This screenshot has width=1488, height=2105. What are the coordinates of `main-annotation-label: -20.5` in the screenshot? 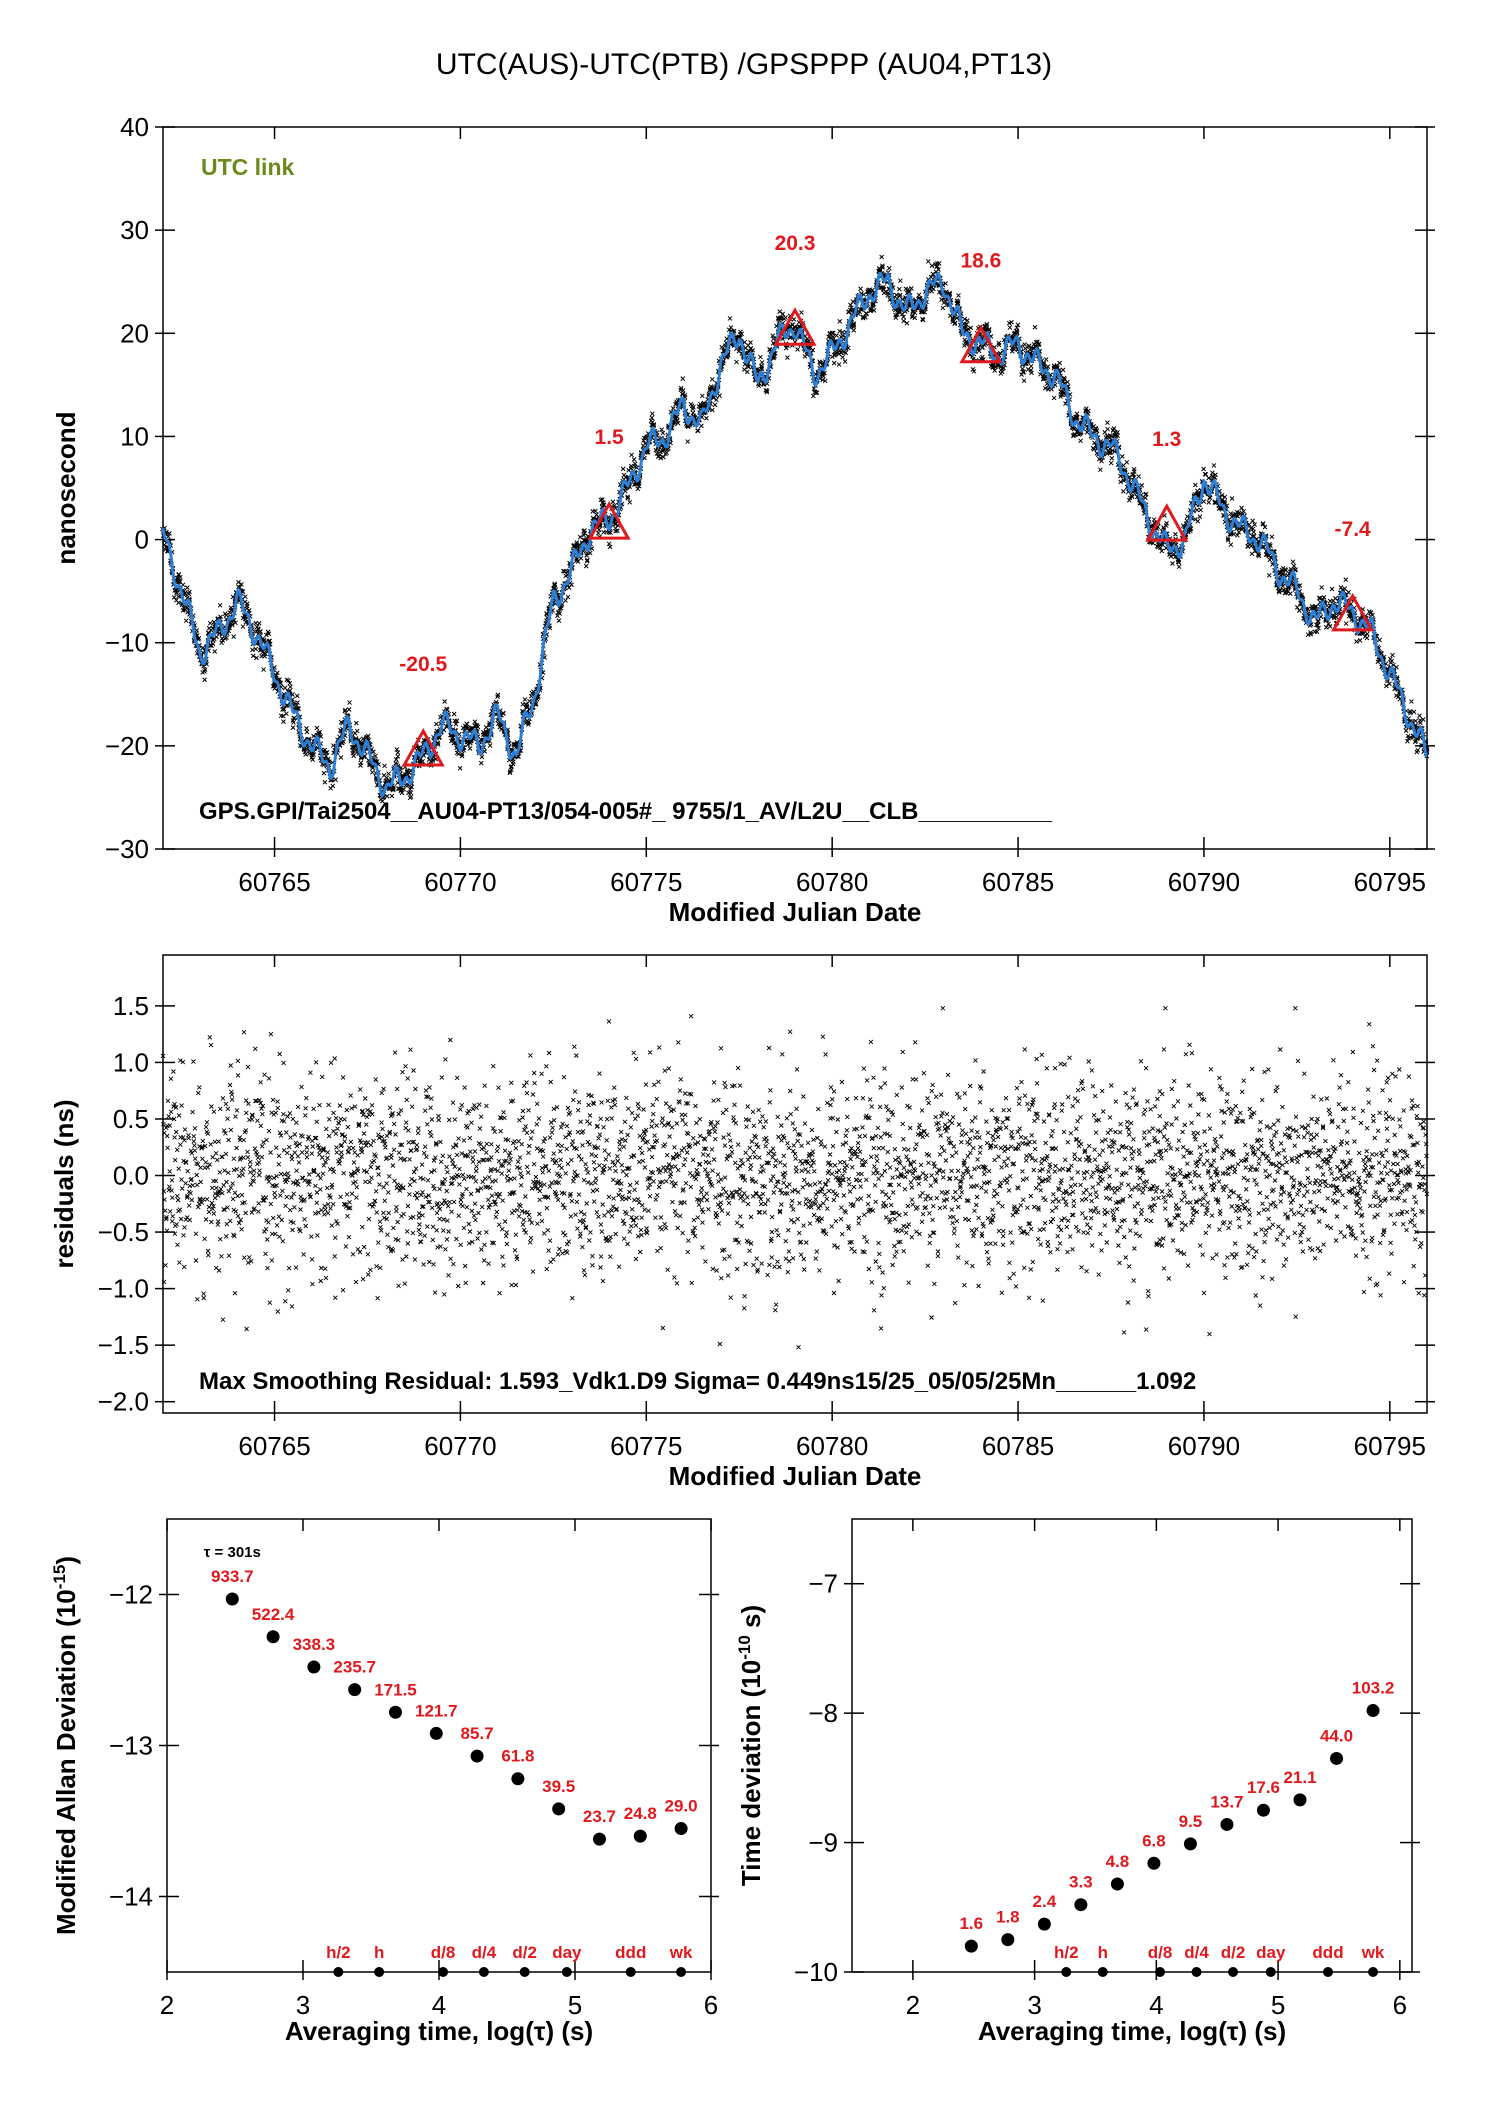 It's located at (423, 664).